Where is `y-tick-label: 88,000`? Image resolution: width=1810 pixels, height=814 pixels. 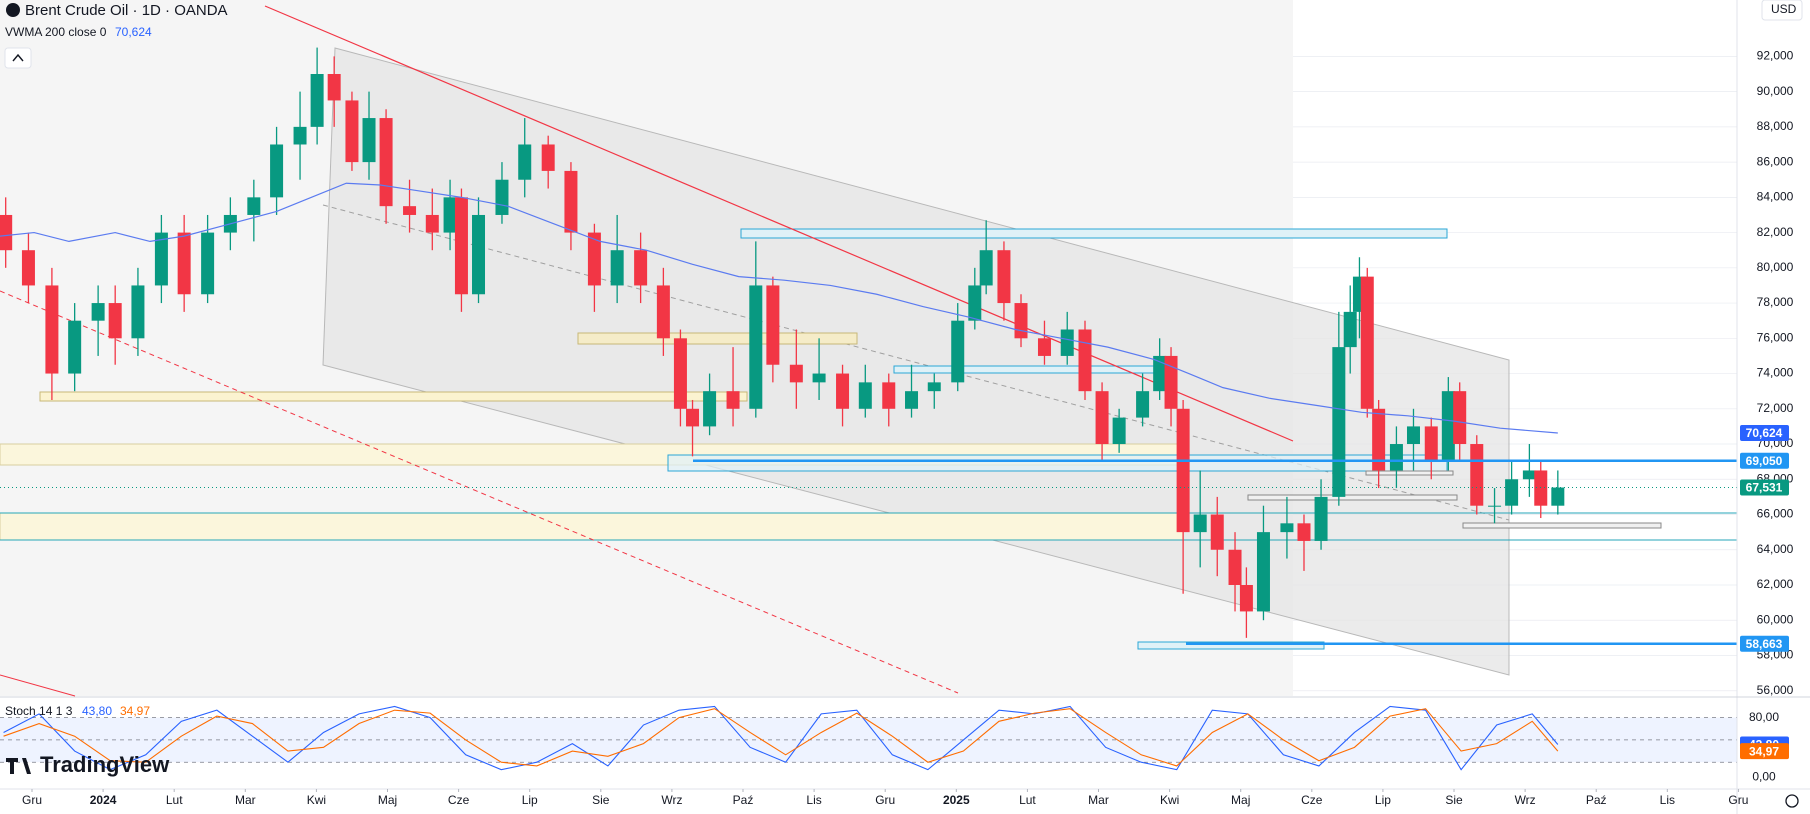 y-tick-label: 88,000 is located at coordinates (1775, 126).